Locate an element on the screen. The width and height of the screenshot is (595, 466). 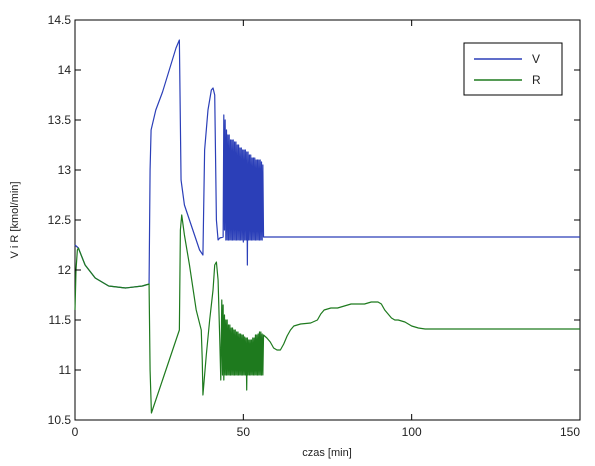
legend-label-r: R is located at coordinates (536, 80).